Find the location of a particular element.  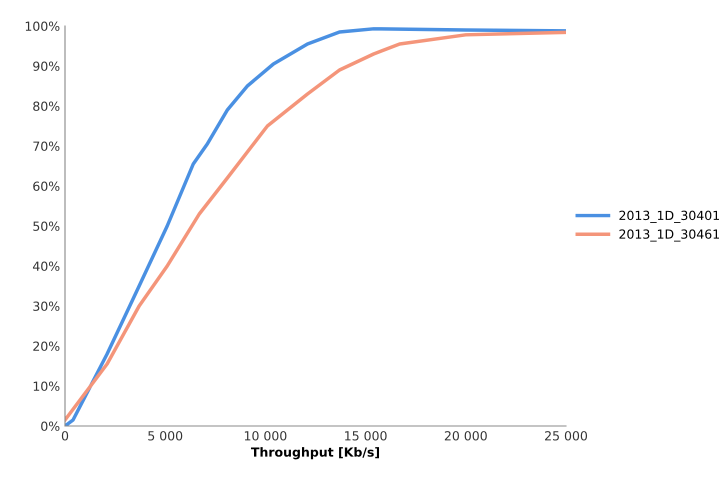

x-tick-label: 10 000 is located at coordinates (265, 436).